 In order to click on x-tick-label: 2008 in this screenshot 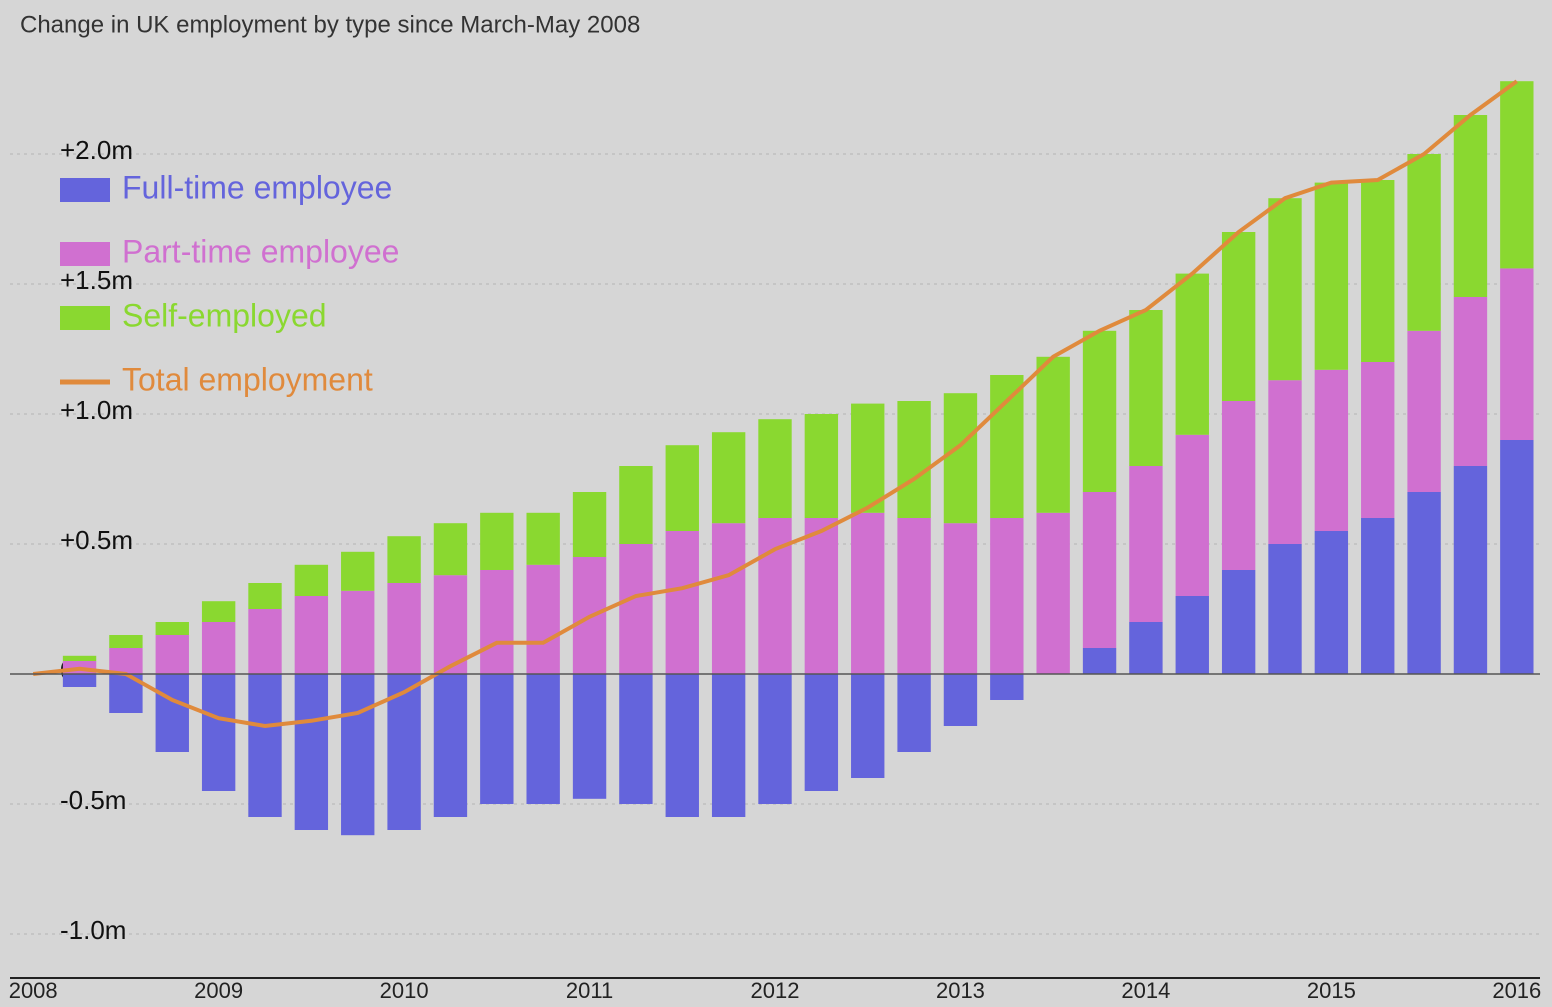, I will do `click(33, 990)`.